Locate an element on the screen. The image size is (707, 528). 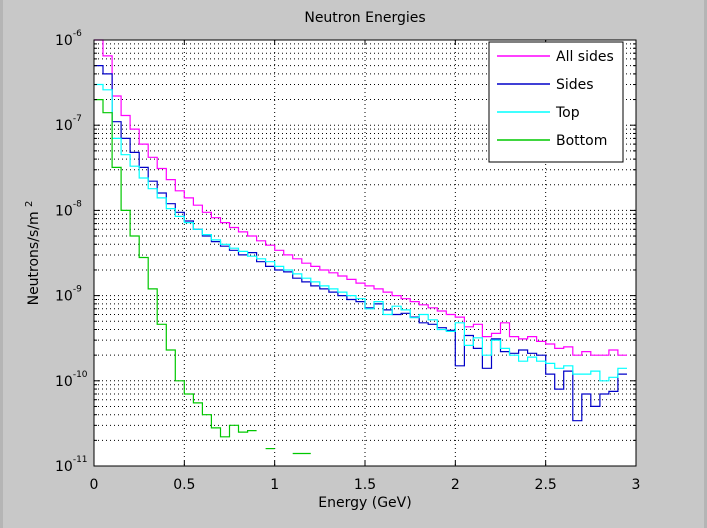
x-tick-label: 0 is located at coordinates (94, 485).